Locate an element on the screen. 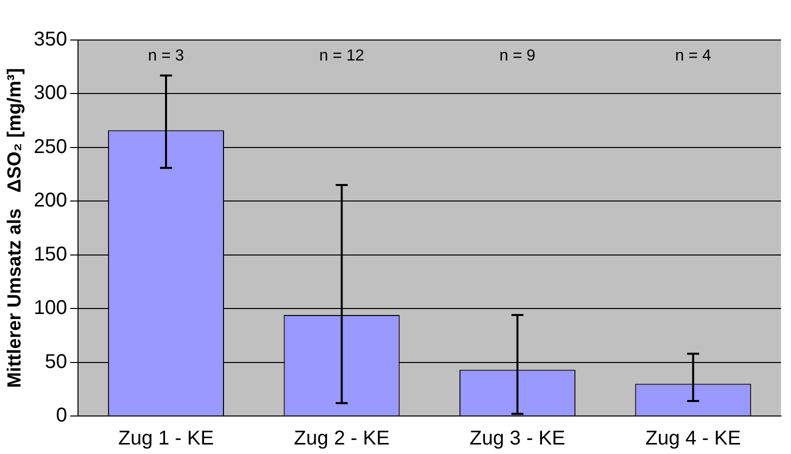  annotation: n = 4 is located at coordinates (693, 55).